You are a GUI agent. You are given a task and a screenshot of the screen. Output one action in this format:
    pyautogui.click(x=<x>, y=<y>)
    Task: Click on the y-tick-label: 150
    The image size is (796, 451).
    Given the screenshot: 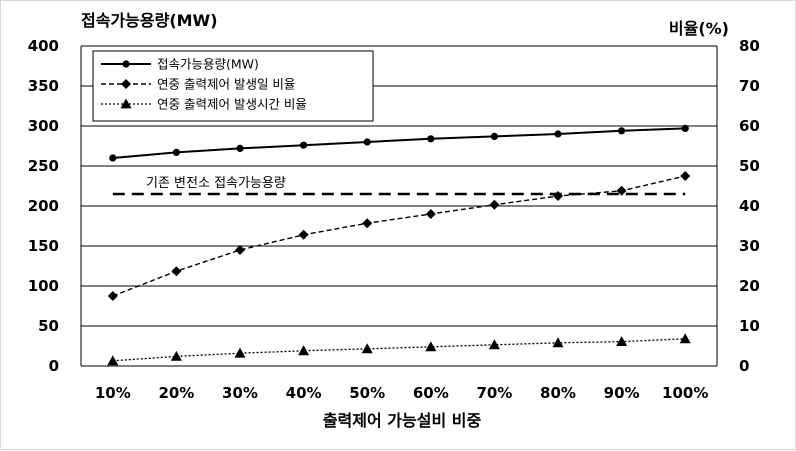 What is the action you would take?
    pyautogui.click(x=43, y=246)
    